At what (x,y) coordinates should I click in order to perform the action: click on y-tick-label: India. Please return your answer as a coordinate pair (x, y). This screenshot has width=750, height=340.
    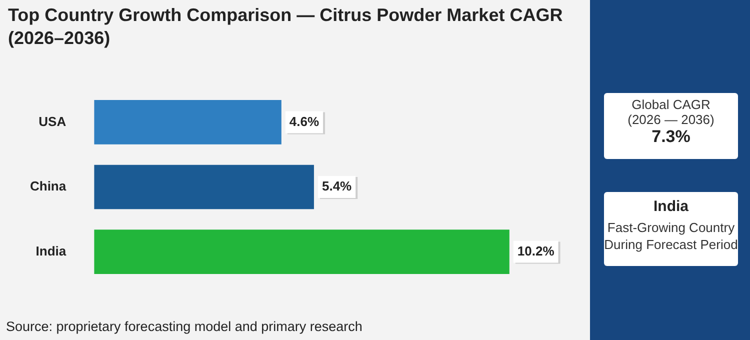
    Looking at the image, I should click on (51, 250).